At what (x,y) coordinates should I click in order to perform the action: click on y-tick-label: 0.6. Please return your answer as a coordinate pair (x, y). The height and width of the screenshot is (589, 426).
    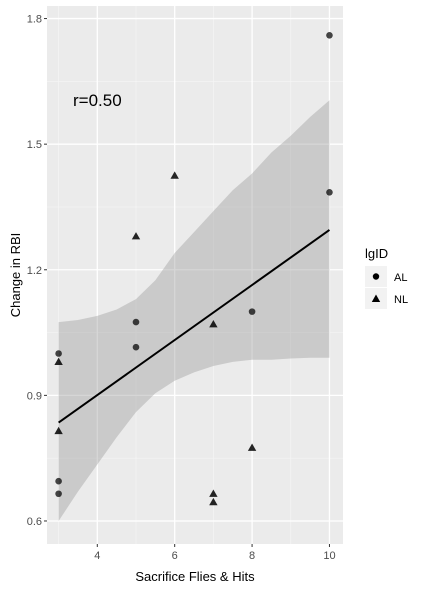
    Looking at the image, I should click on (34, 522).